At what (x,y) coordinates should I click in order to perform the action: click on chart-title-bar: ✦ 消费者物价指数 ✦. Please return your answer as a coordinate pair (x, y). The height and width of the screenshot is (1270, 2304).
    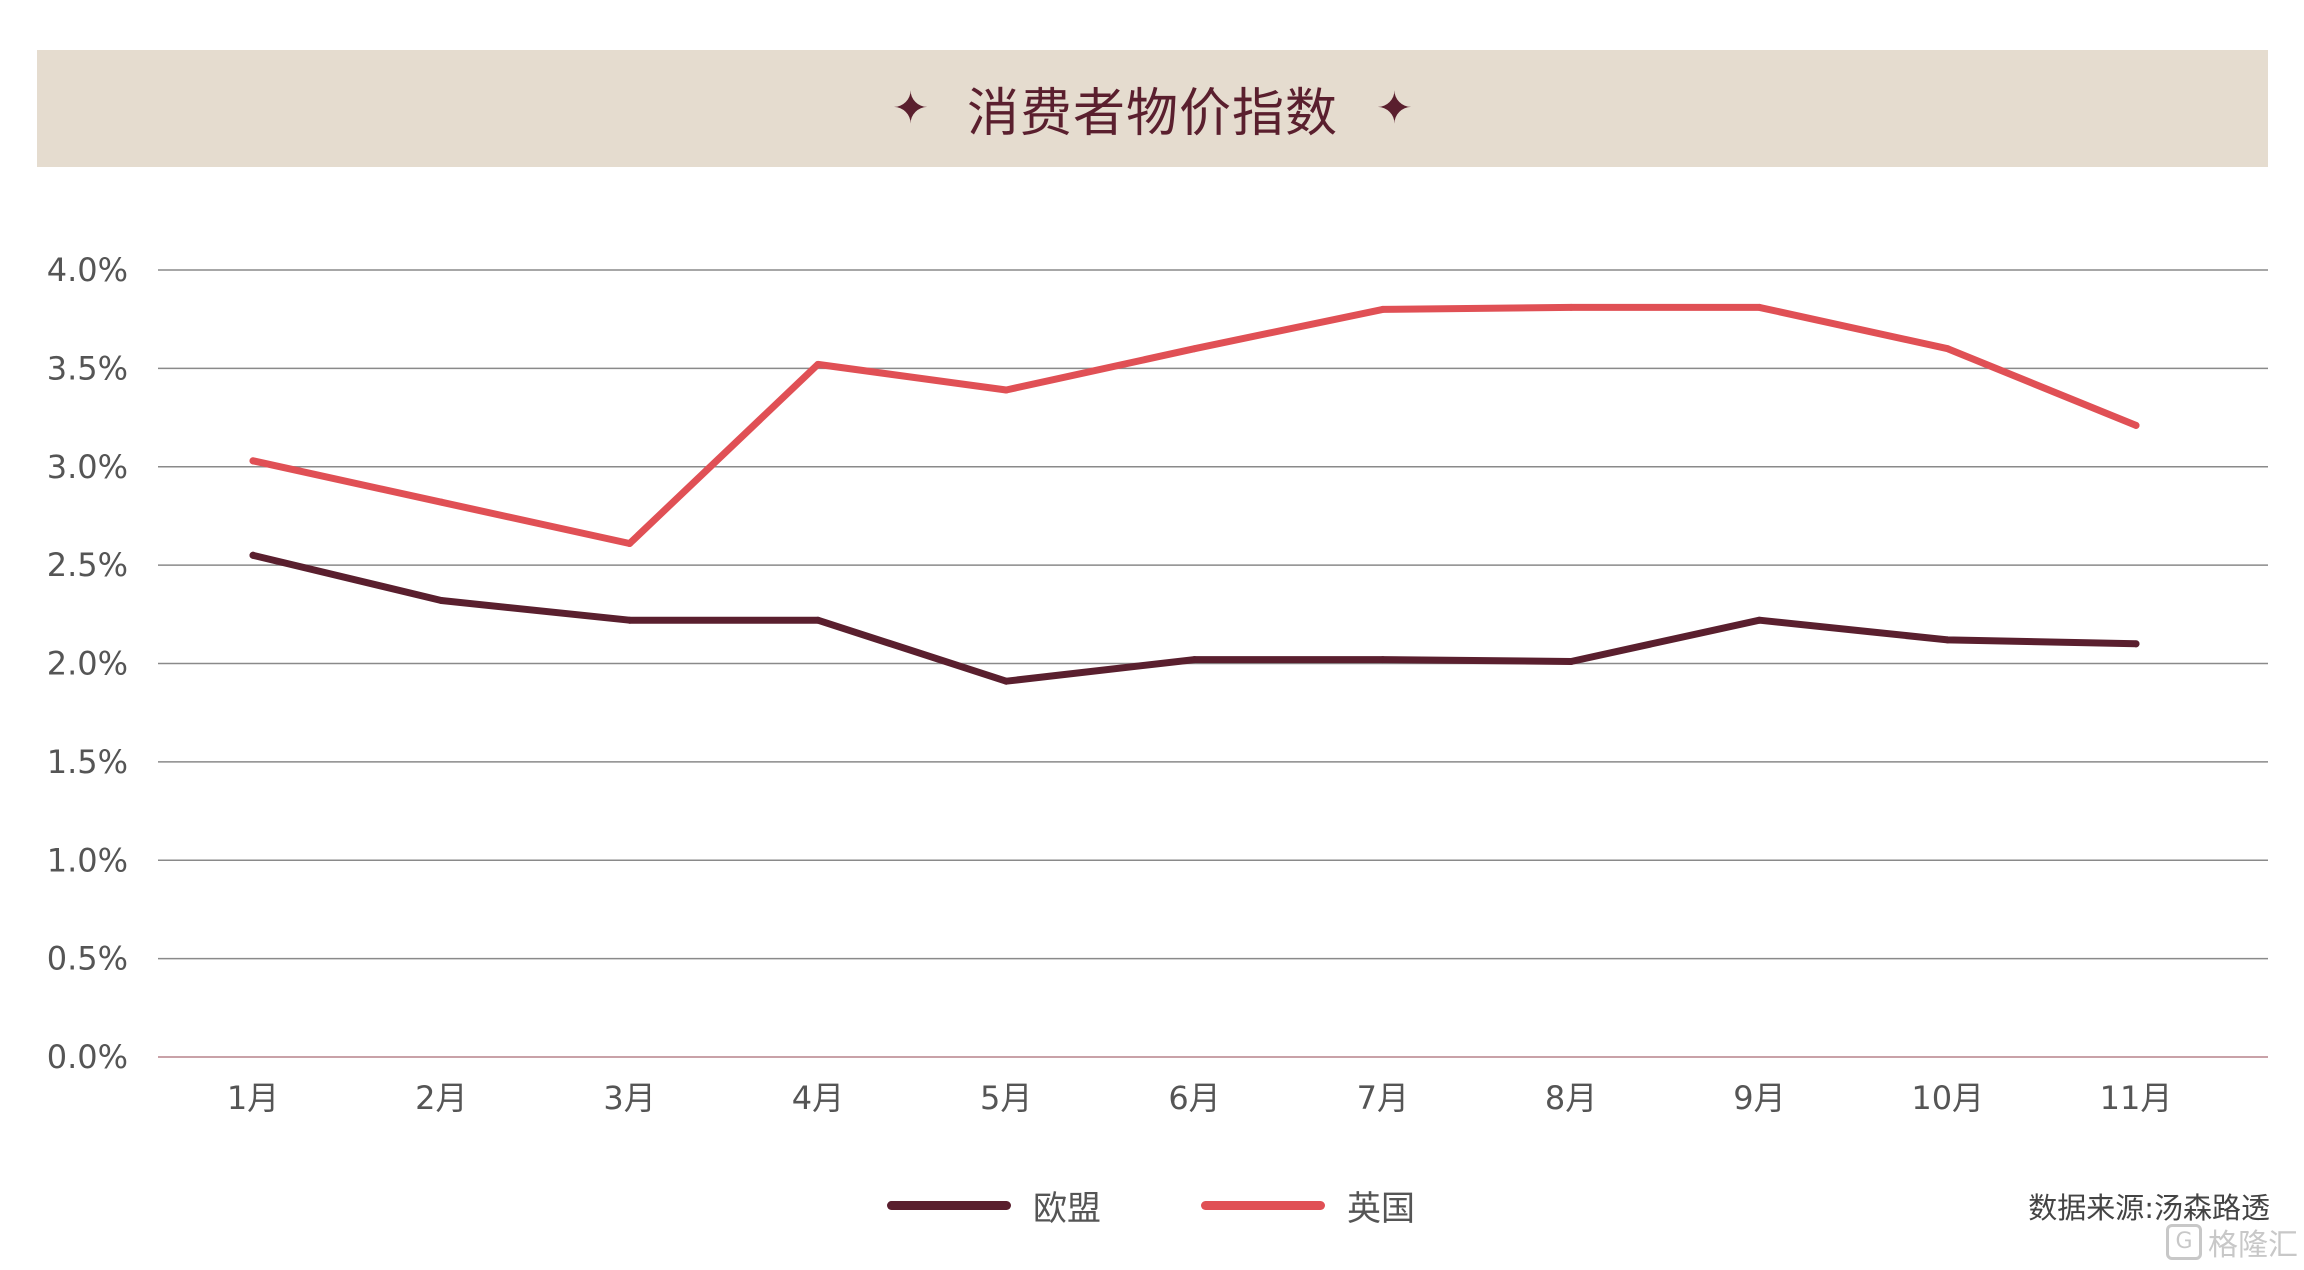
    Looking at the image, I should click on (1152, 108).